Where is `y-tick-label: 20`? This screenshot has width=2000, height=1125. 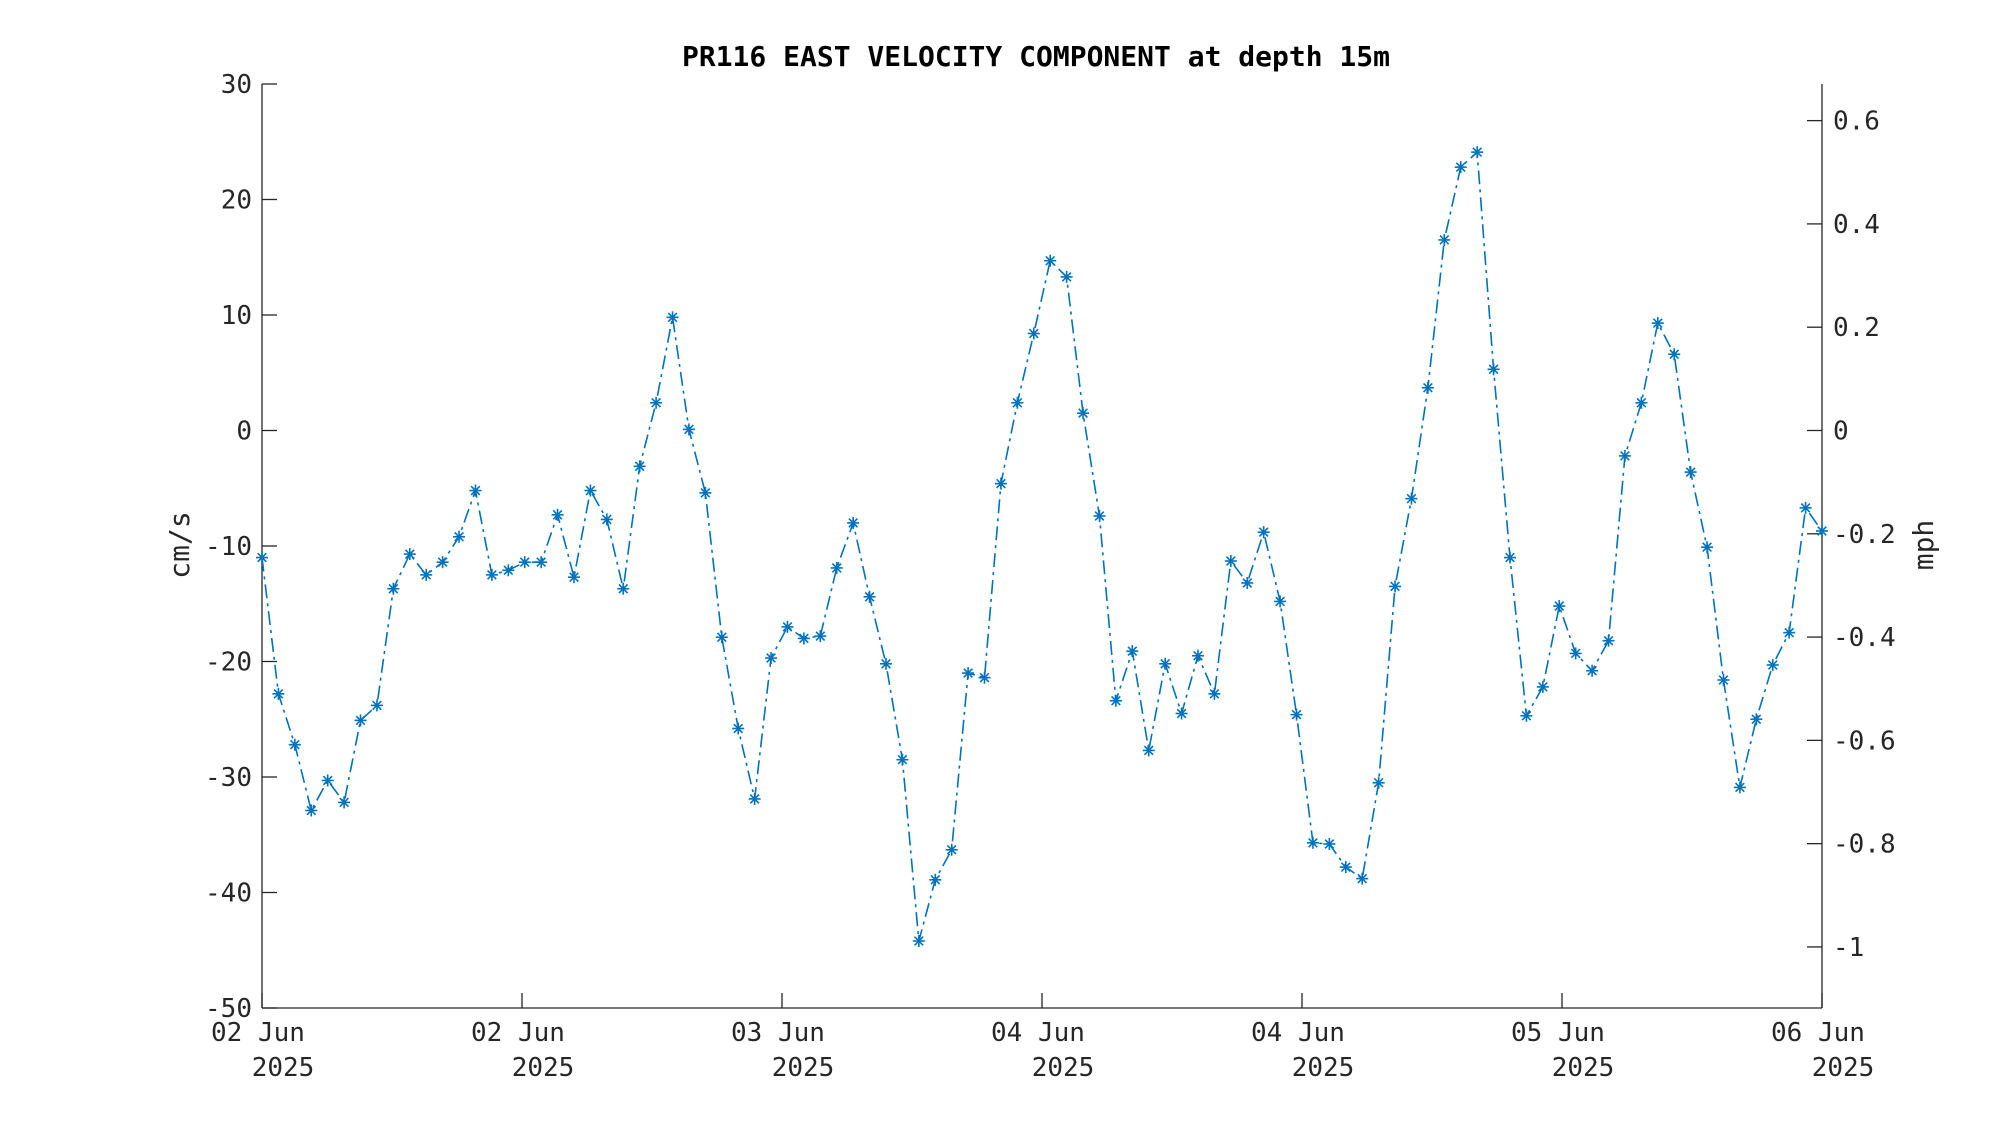 y-tick-label: 20 is located at coordinates (236, 201).